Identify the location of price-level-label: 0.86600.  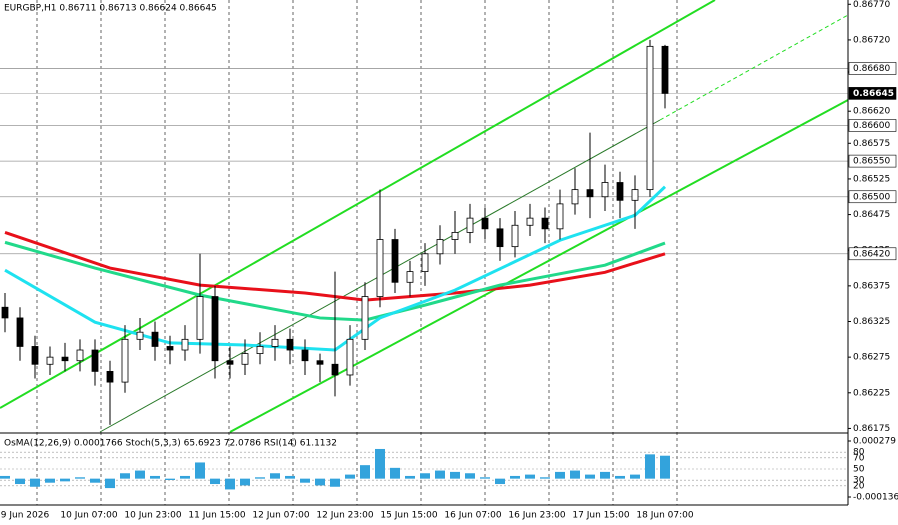
(871, 126).